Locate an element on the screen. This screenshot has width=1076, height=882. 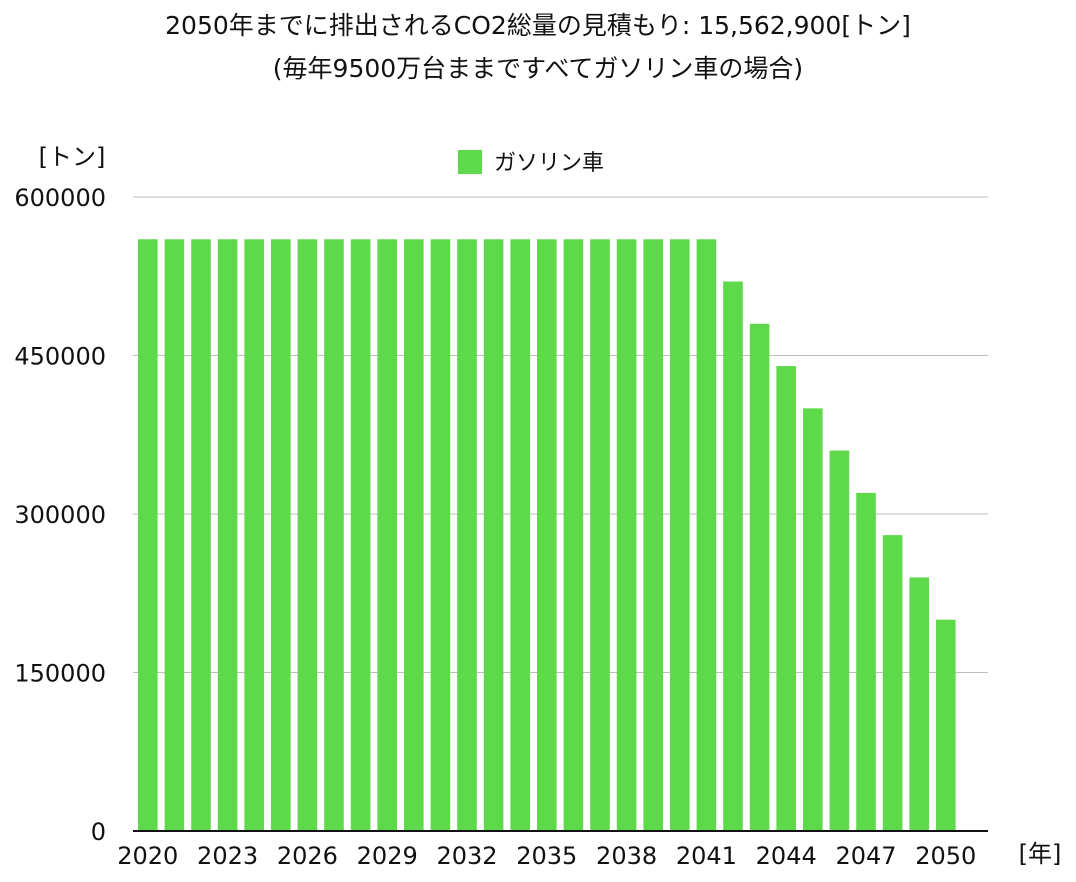
bar-2035 is located at coordinates (547, 535).